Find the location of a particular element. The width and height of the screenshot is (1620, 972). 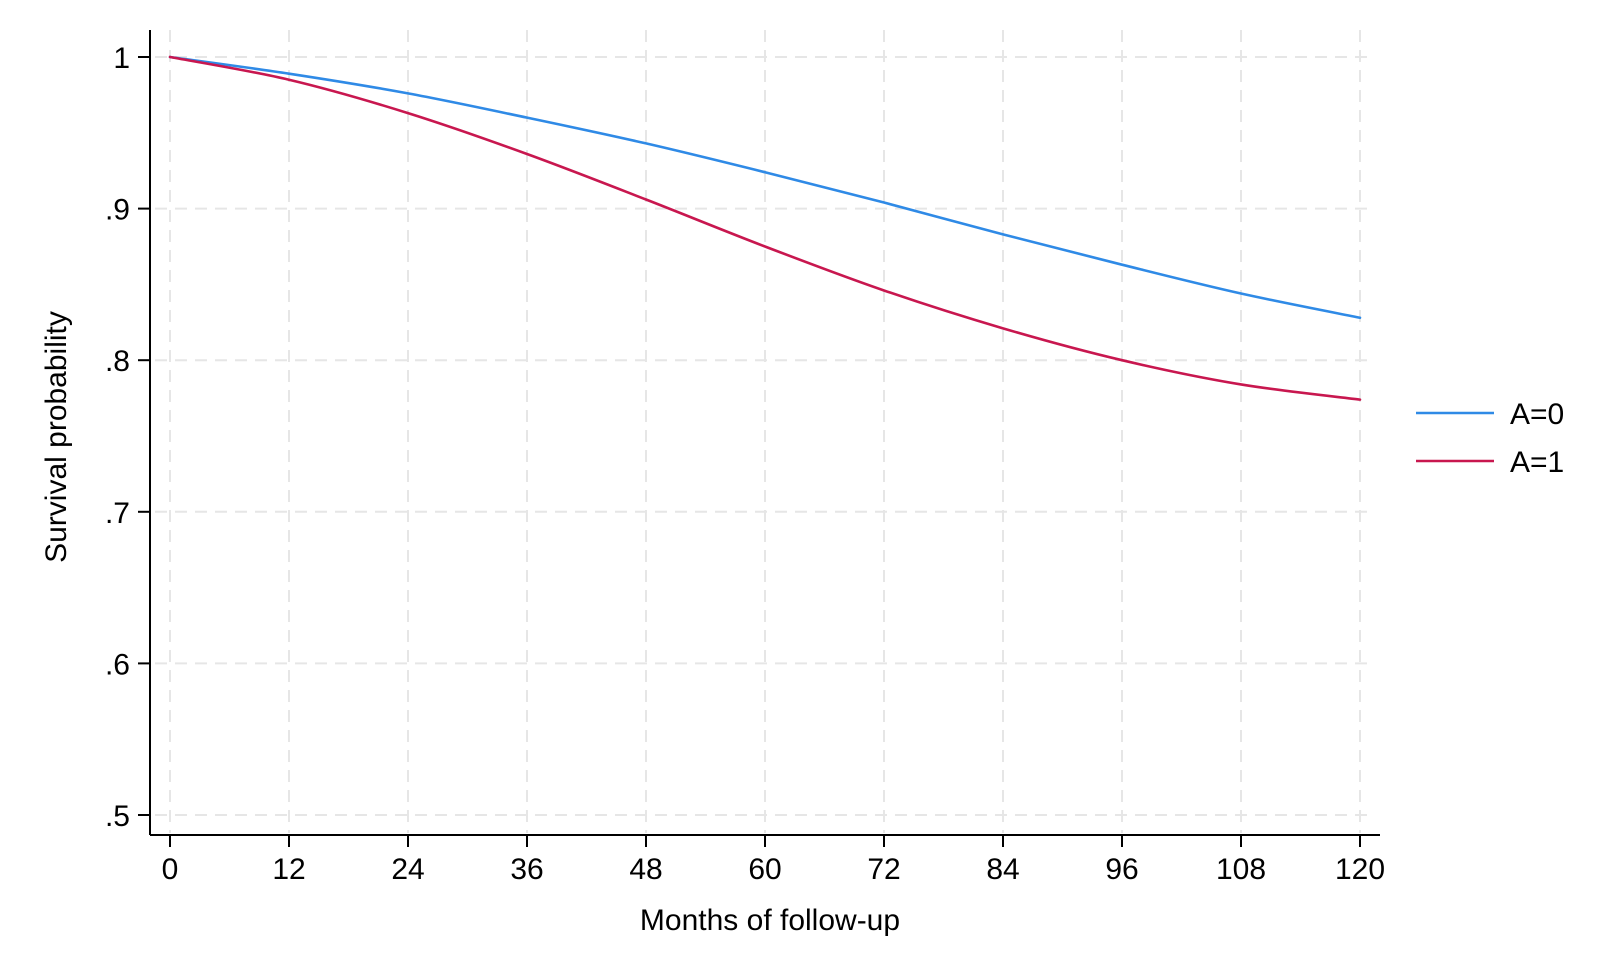

y-axis-title: Survival probability is located at coordinates (56, 437).